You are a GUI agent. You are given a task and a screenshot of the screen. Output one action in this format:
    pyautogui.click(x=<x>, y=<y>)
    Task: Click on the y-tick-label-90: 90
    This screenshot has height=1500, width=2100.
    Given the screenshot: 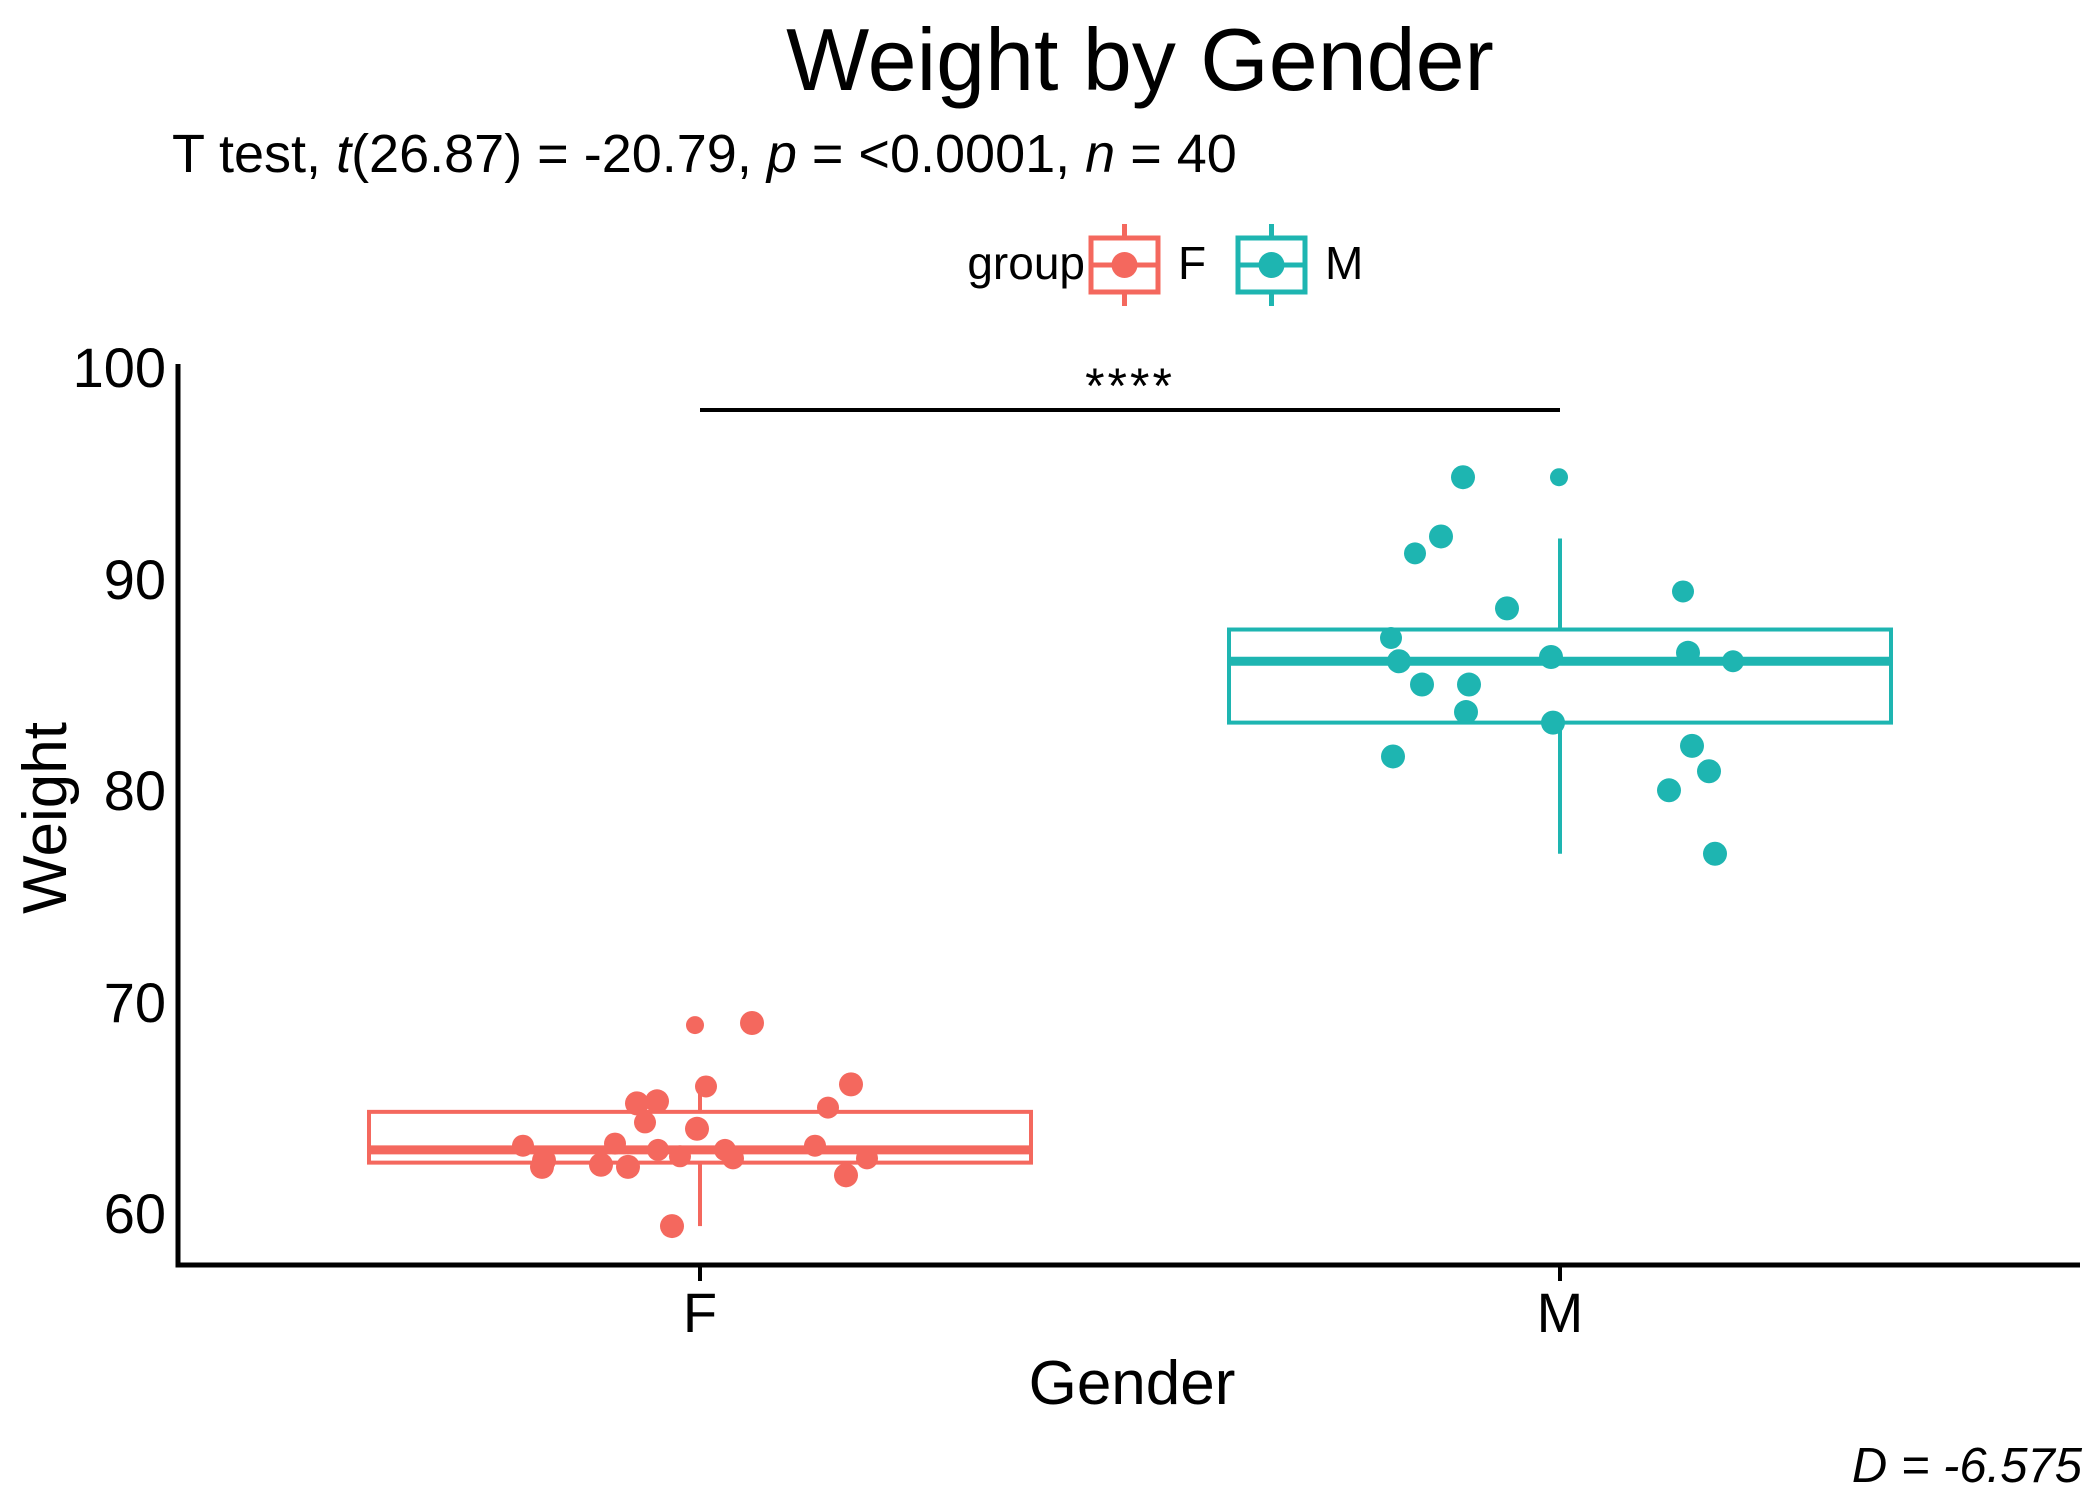 What is the action you would take?
    pyautogui.click(x=135, y=579)
    